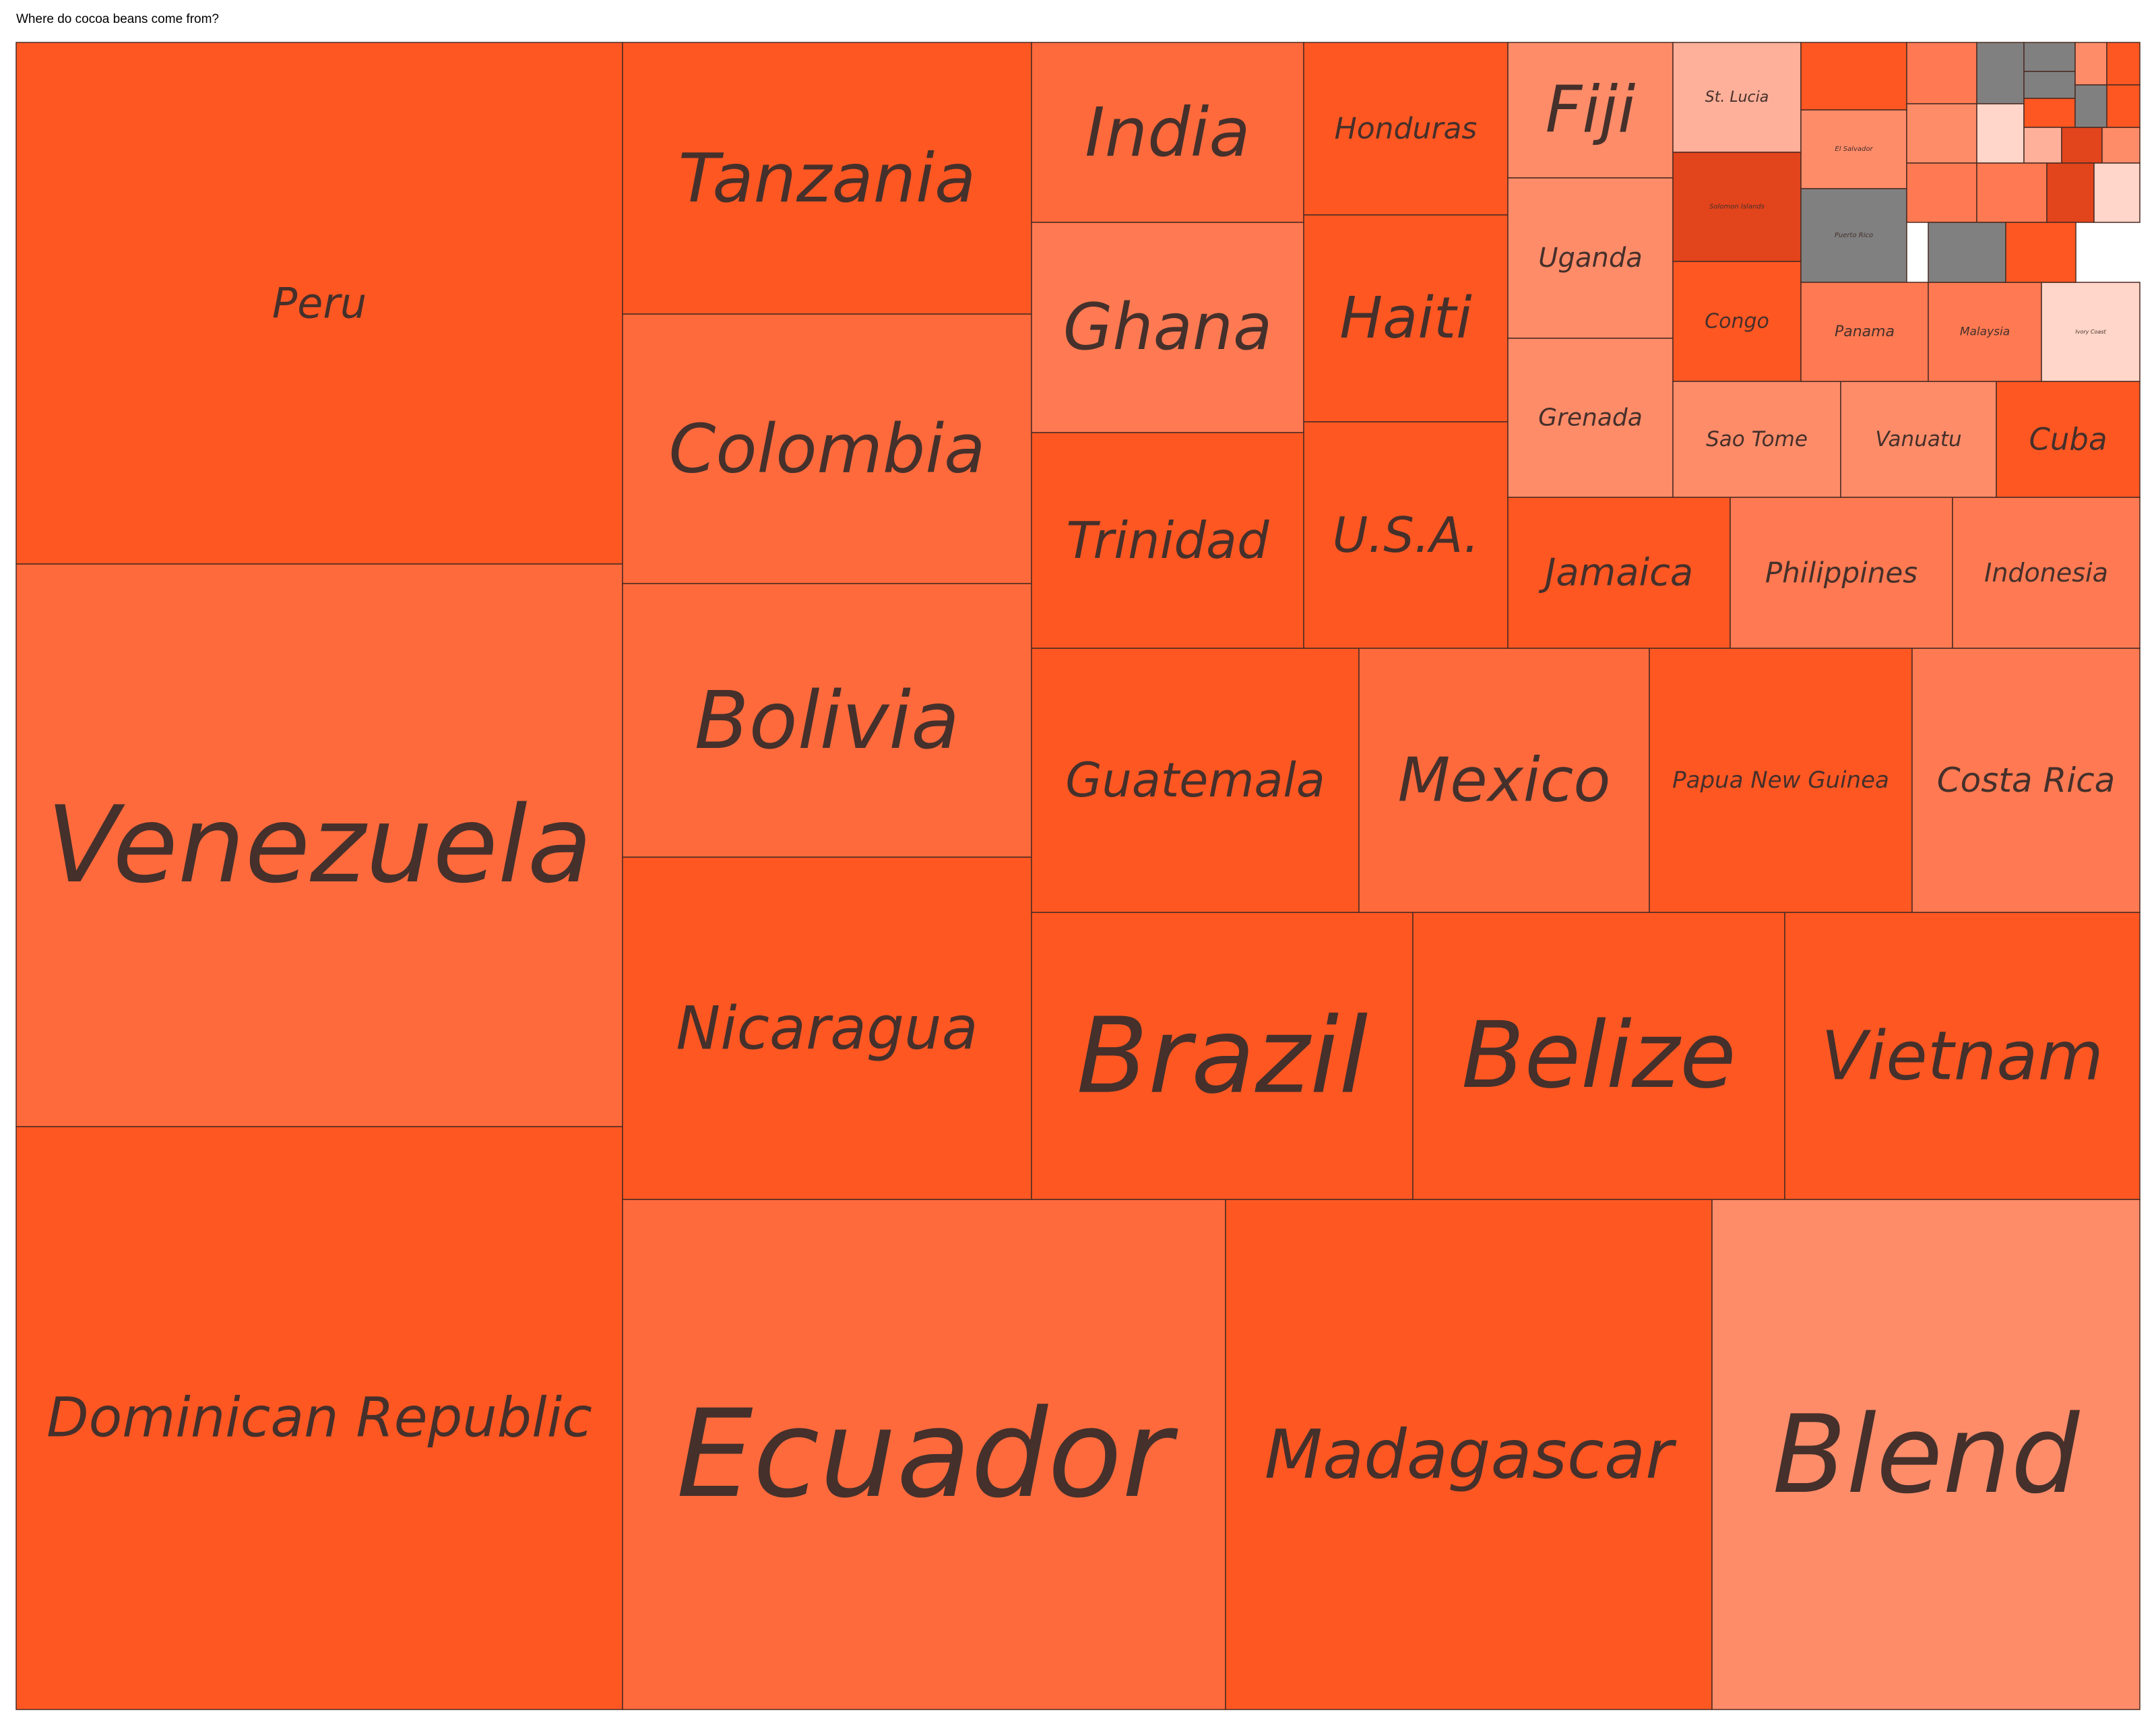  Describe the element at coordinates (827, 178) in the screenshot. I see `treemap-label-tanzania: Tanzania` at that location.